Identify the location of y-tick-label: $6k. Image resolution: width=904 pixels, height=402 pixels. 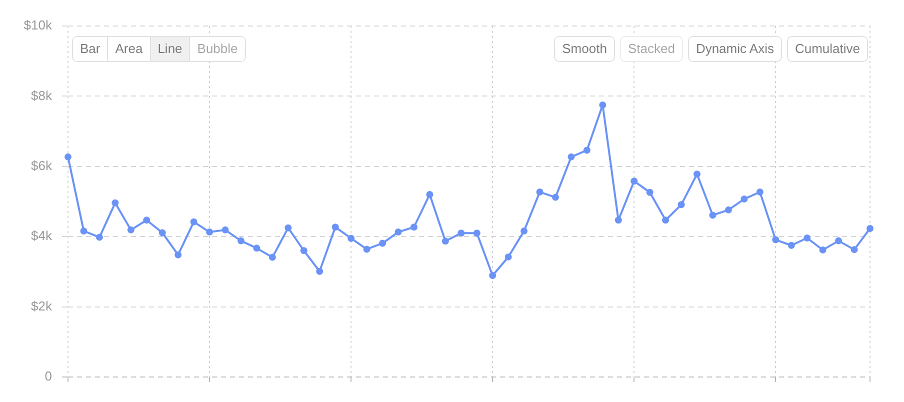
(41, 165).